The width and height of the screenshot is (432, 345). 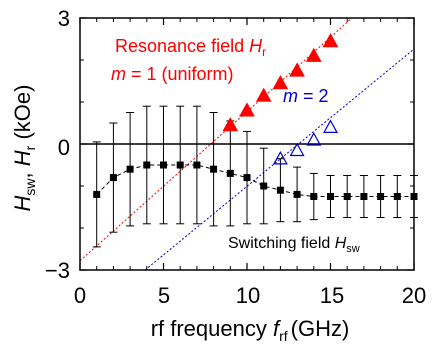 I want to click on resonance-field-label: Resonance field Hr, so click(x=190, y=47).